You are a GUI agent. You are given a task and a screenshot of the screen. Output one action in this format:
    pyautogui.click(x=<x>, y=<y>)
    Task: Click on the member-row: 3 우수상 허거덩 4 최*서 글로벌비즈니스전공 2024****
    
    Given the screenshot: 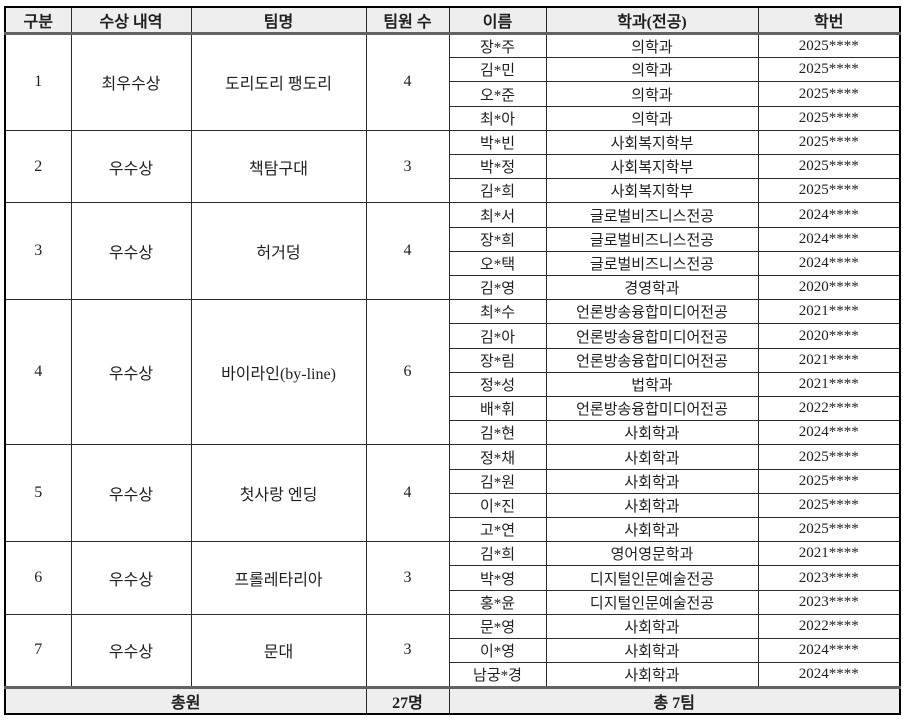 What is the action you would take?
    pyautogui.click(x=452, y=251)
    